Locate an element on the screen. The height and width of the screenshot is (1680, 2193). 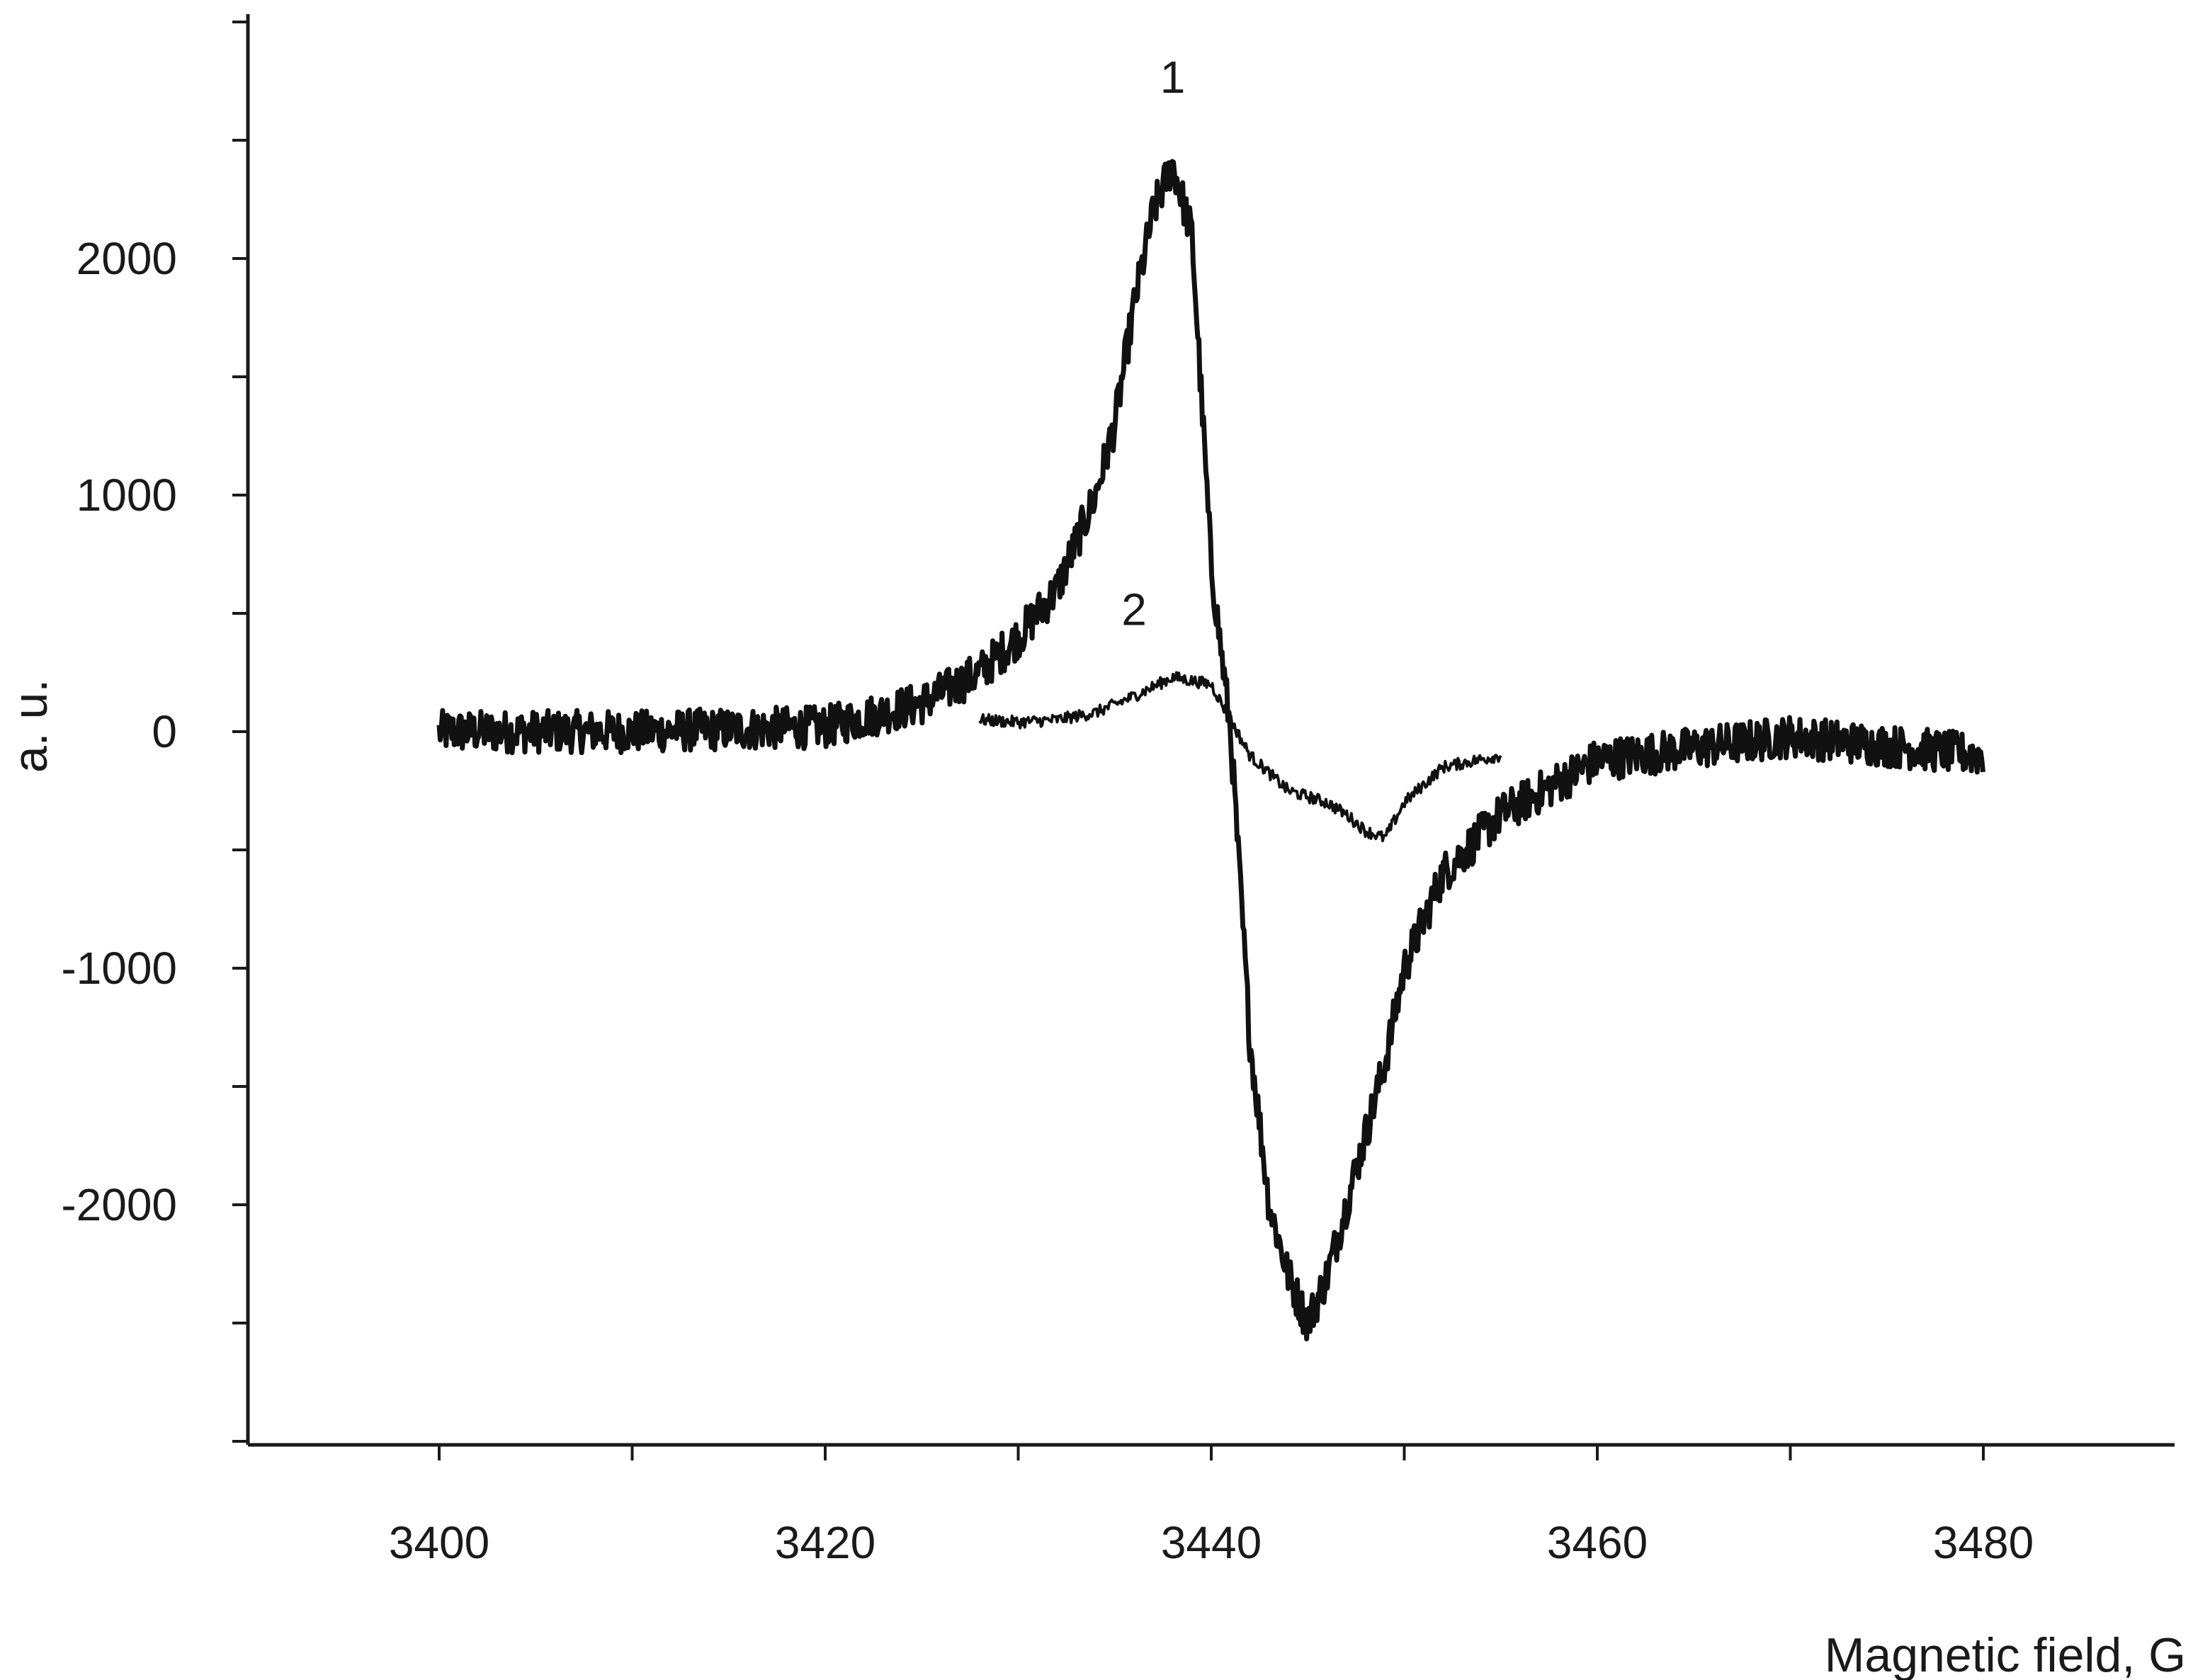
y-tick-label: -1000 is located at coordinates (119, 969).